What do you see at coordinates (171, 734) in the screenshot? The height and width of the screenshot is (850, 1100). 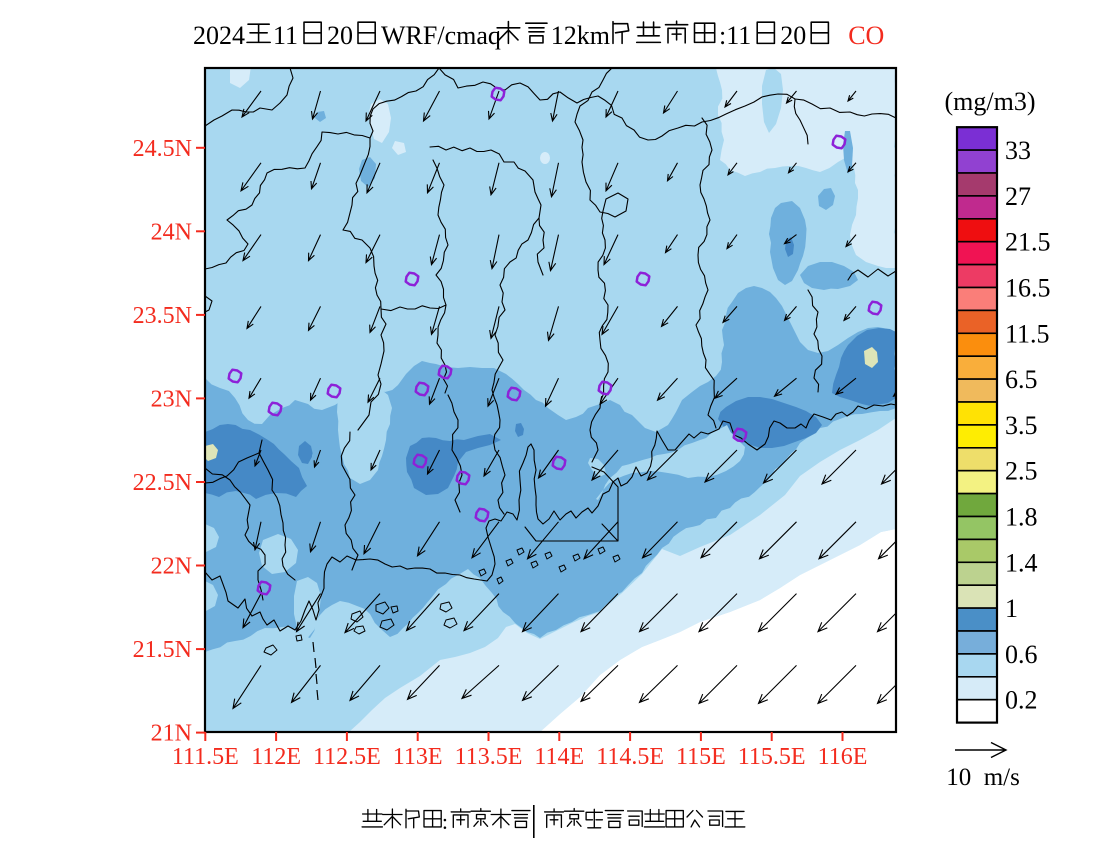 I see `svg-text: 21N` at bounding box center [171, 734].